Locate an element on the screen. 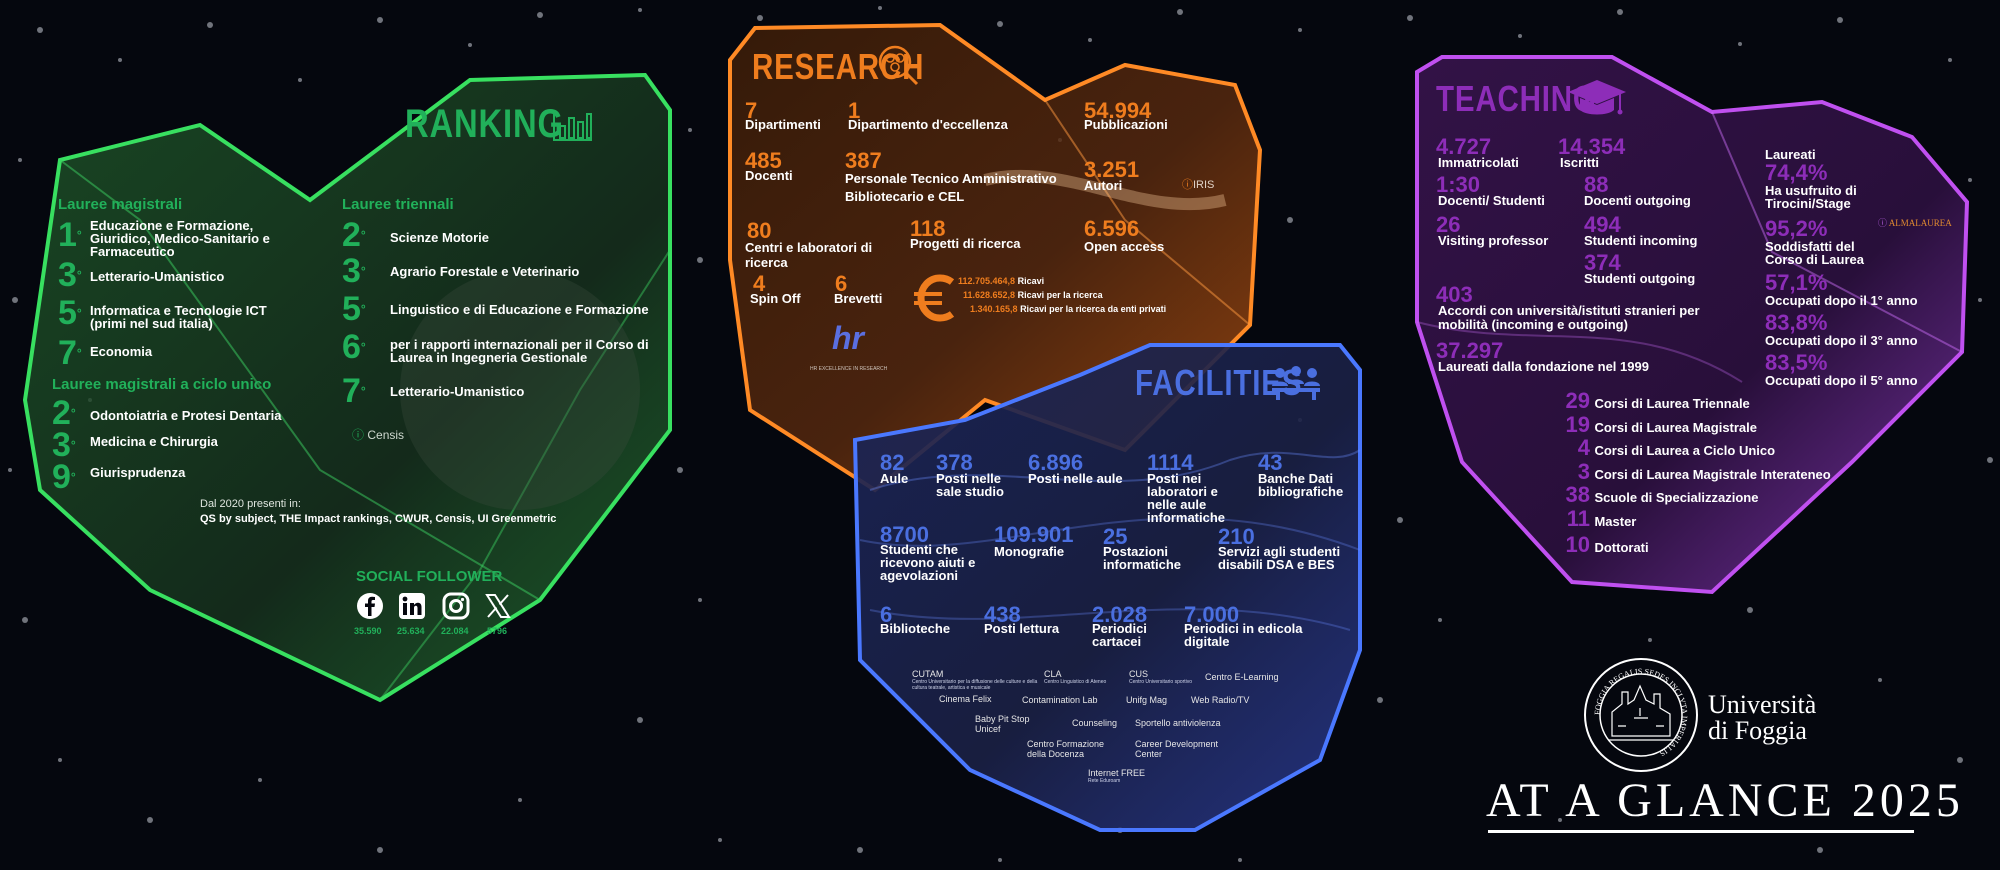 The height and width of the screenshot is (870, 2000). research-stat-label: Docenti is located at coordinates (769, 175).